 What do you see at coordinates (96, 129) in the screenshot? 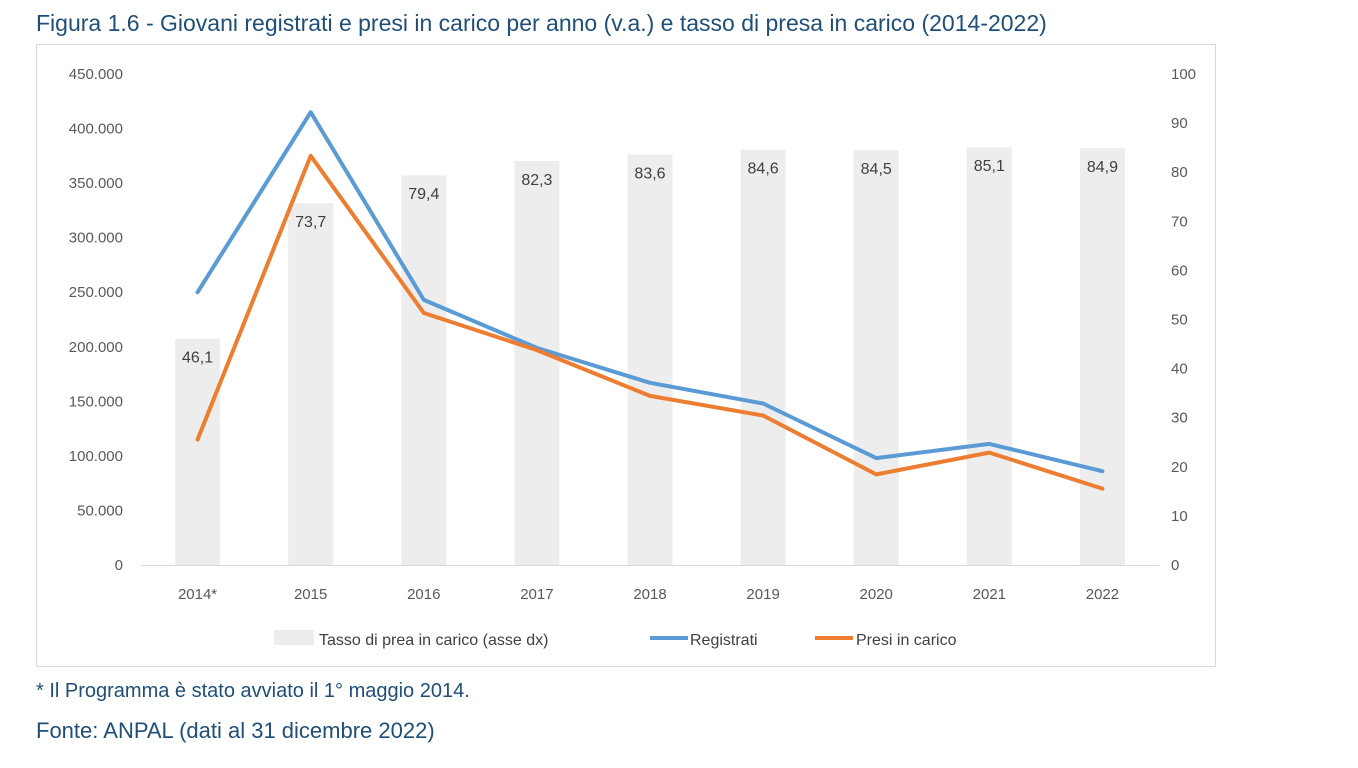
I see `y-left-tick-label: 400.000` at bounding box center [96, 129].